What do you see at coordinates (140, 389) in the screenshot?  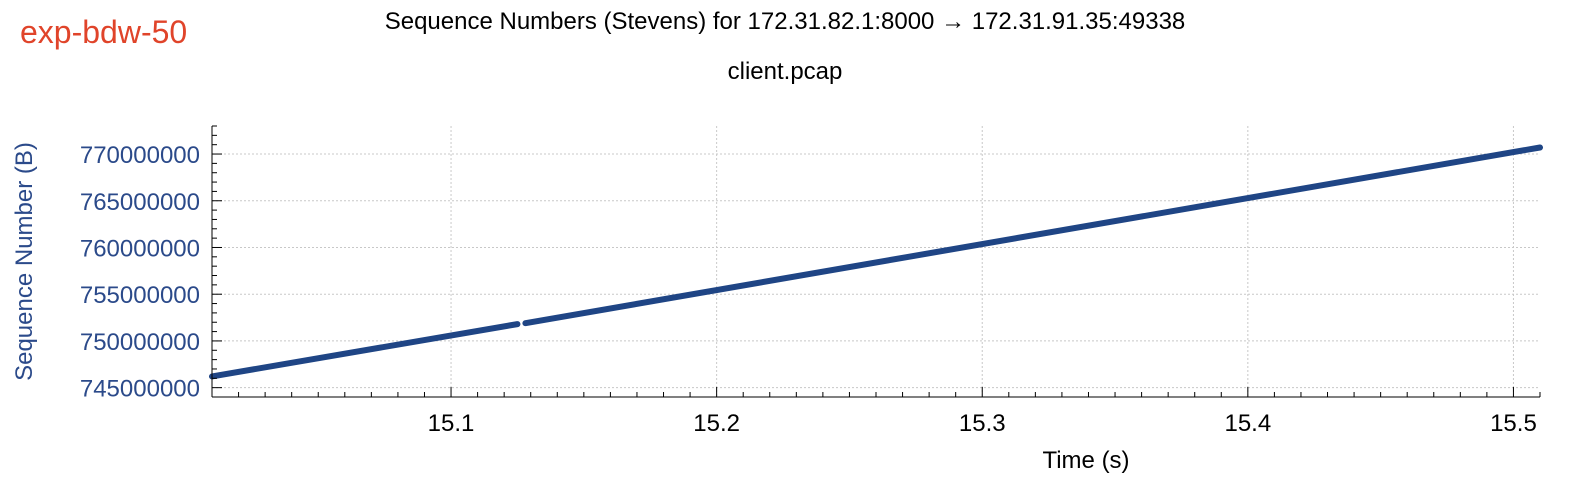 I see `y-tick-label: 745000000` at bounding box center [140, 389].